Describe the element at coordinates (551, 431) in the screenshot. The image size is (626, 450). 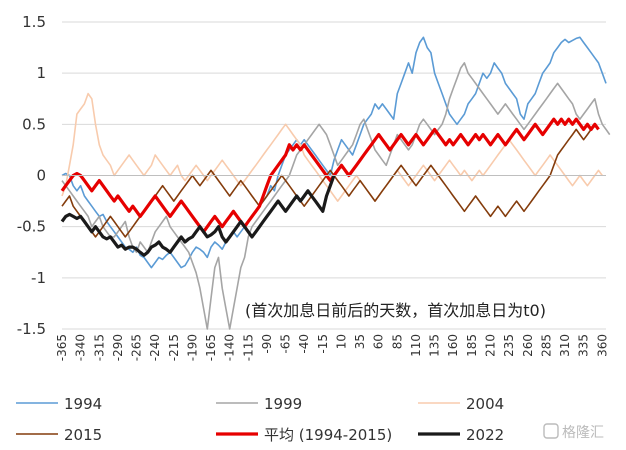
I see `watermark-icon` at that location.